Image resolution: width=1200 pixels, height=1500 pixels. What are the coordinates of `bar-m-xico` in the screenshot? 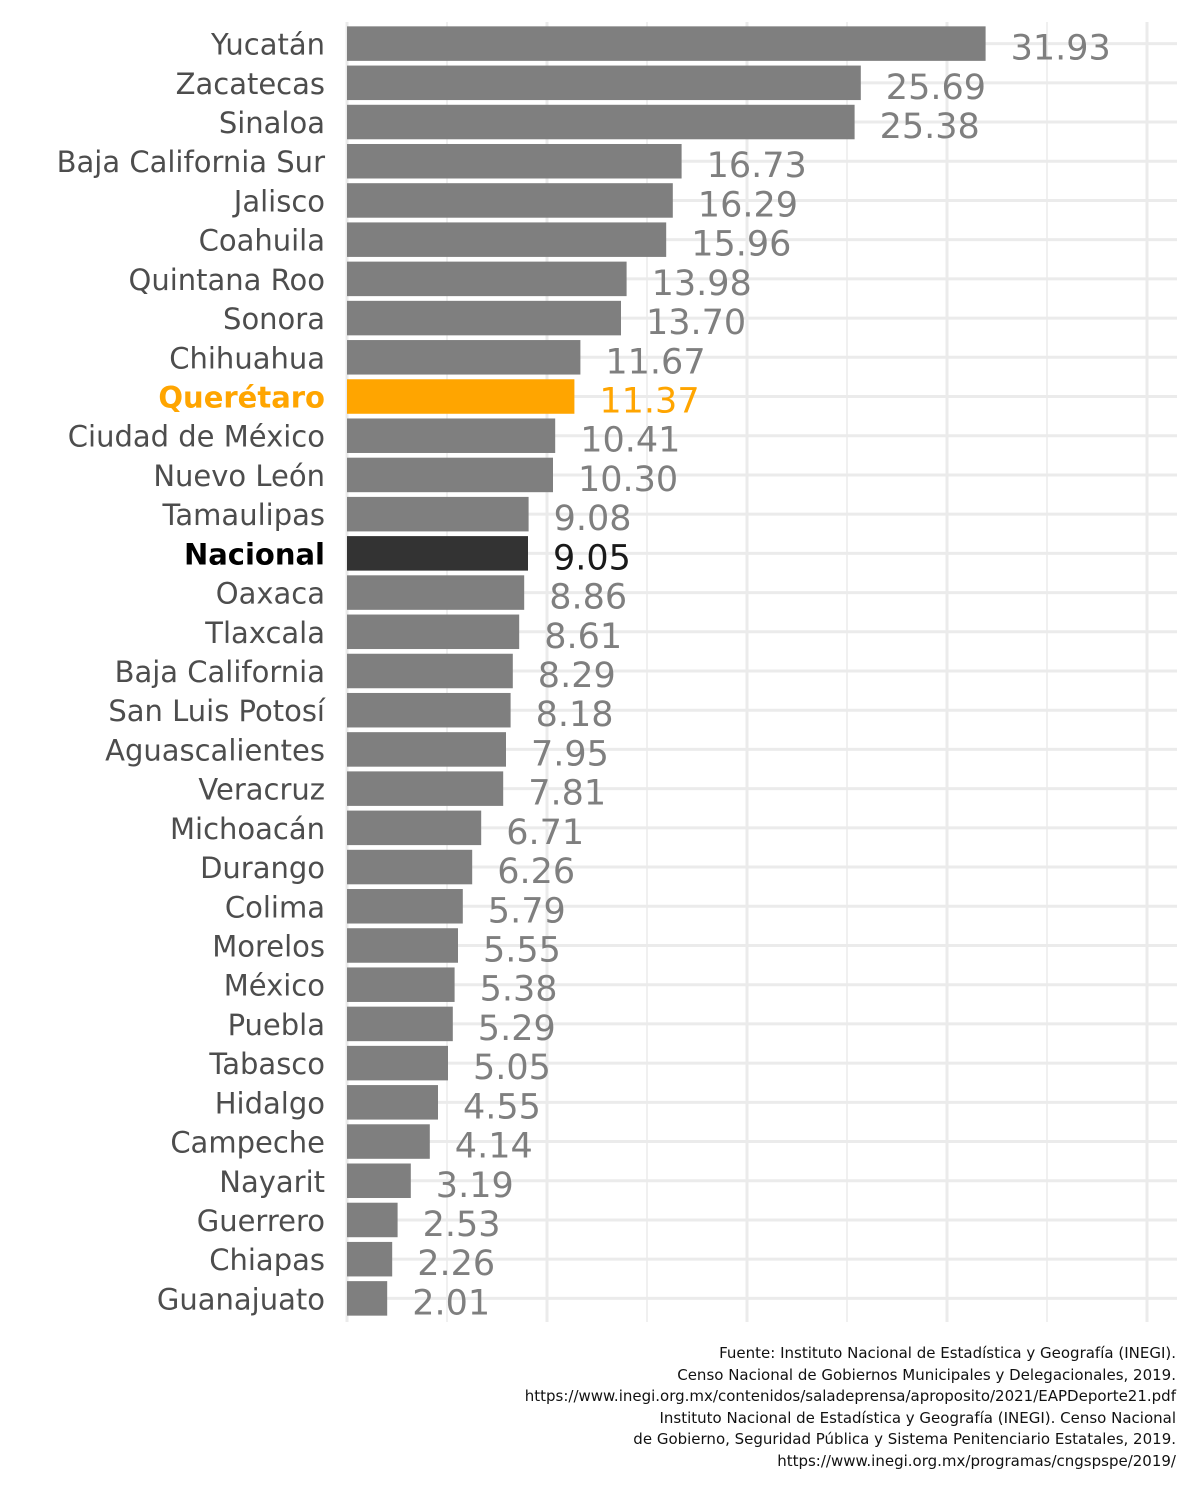 It's located at (401, 984).